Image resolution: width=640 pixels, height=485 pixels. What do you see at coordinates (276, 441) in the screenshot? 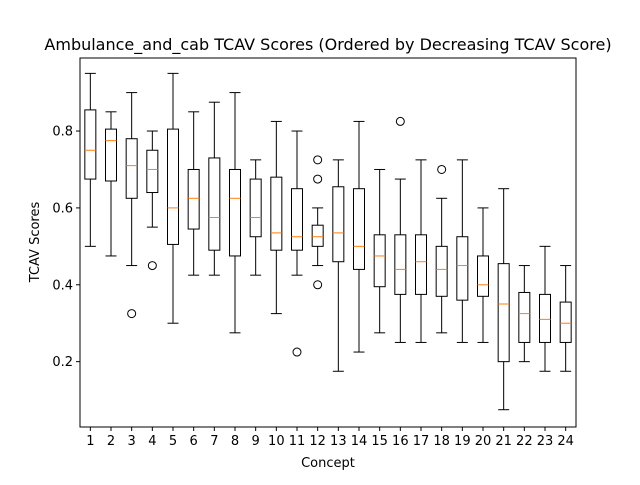
I see `x-tick-label: 10` at bounding box center [276, 441].